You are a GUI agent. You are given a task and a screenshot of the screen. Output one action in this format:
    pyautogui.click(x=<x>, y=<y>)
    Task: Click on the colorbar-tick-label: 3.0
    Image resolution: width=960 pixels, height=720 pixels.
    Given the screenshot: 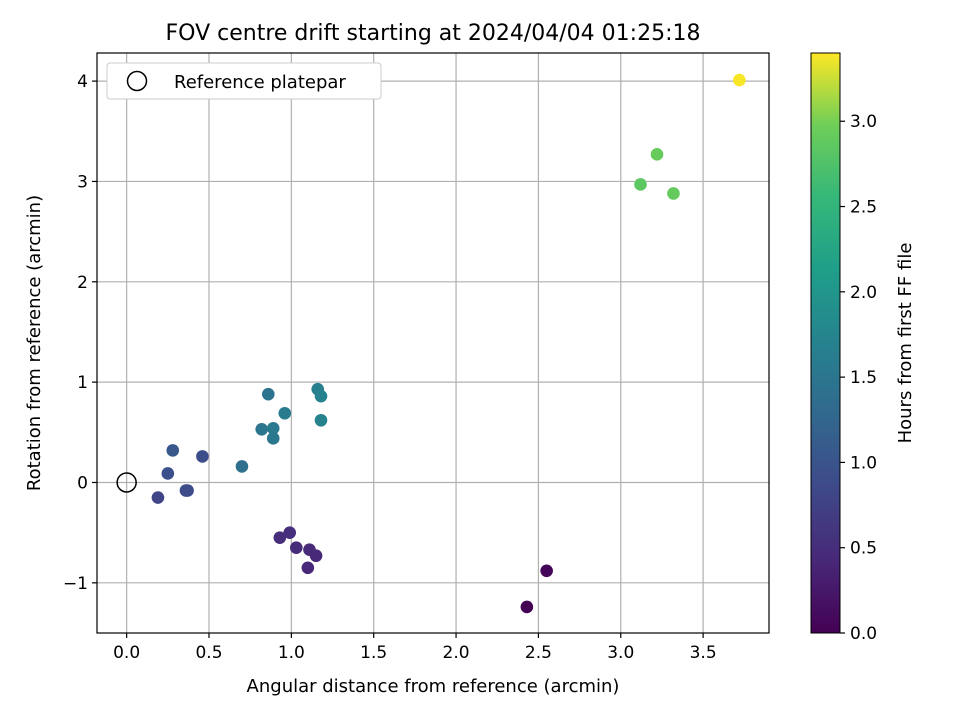 What is the action you would take?
    pyautogui.click(x=863, y=122)
    